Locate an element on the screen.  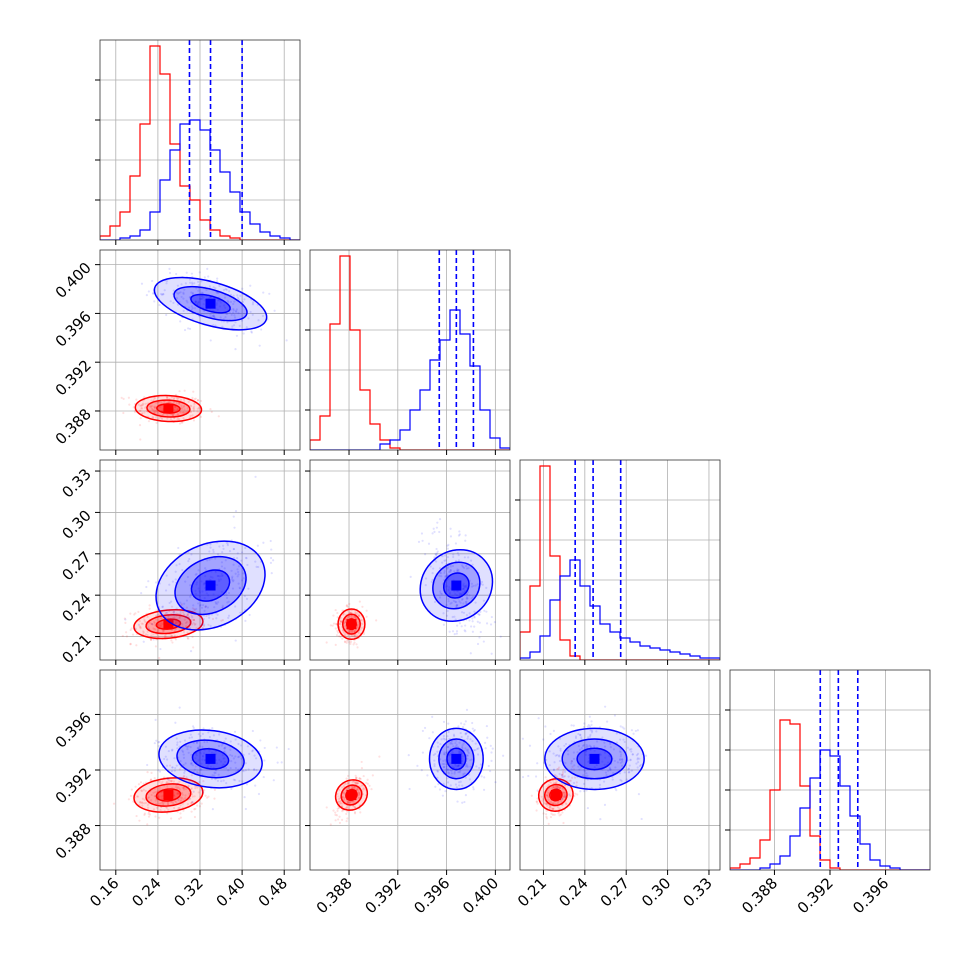
y-tick-label: 0.24 is located at coordinates (76, 607).